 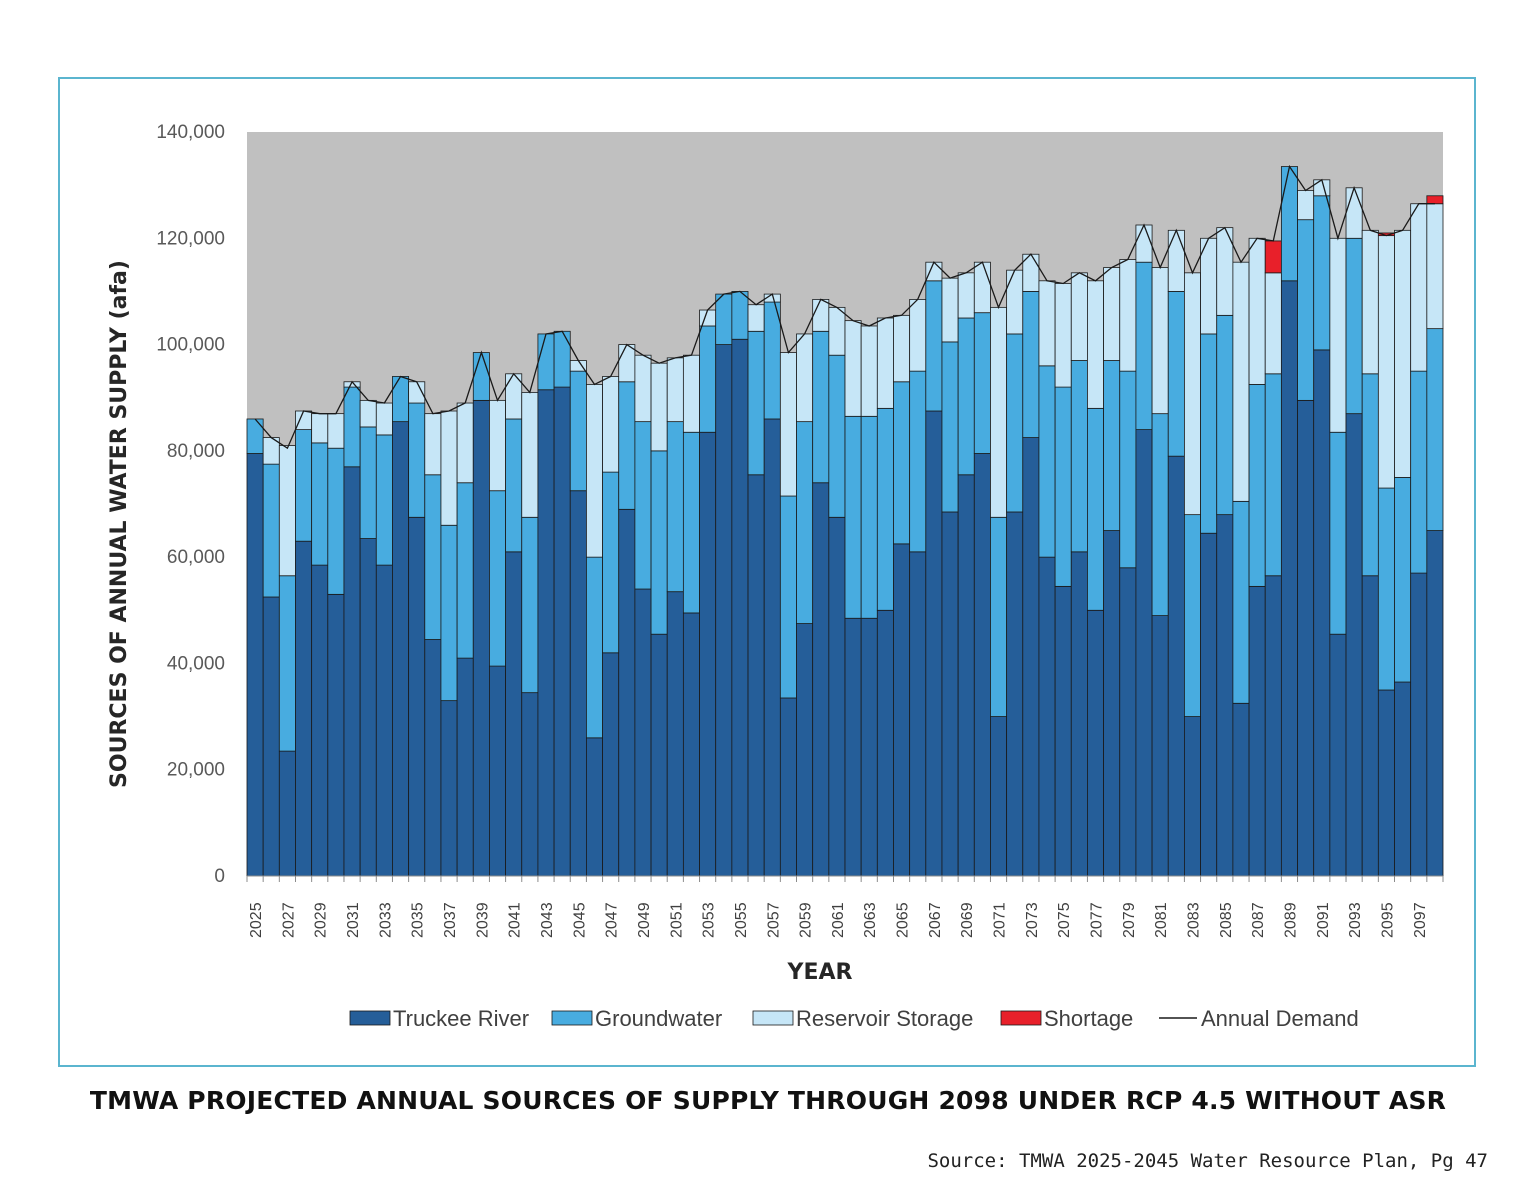 I want to click on legend-annual-demand-label: Annual Demand, so click(x=1280, y=1018).